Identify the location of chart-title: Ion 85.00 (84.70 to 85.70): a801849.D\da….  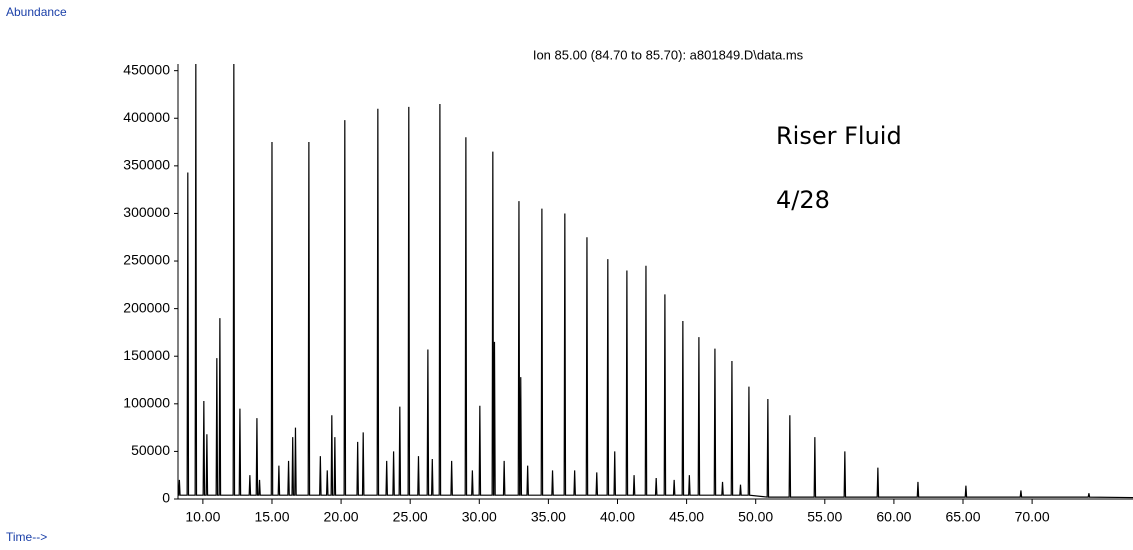
(668, 54).